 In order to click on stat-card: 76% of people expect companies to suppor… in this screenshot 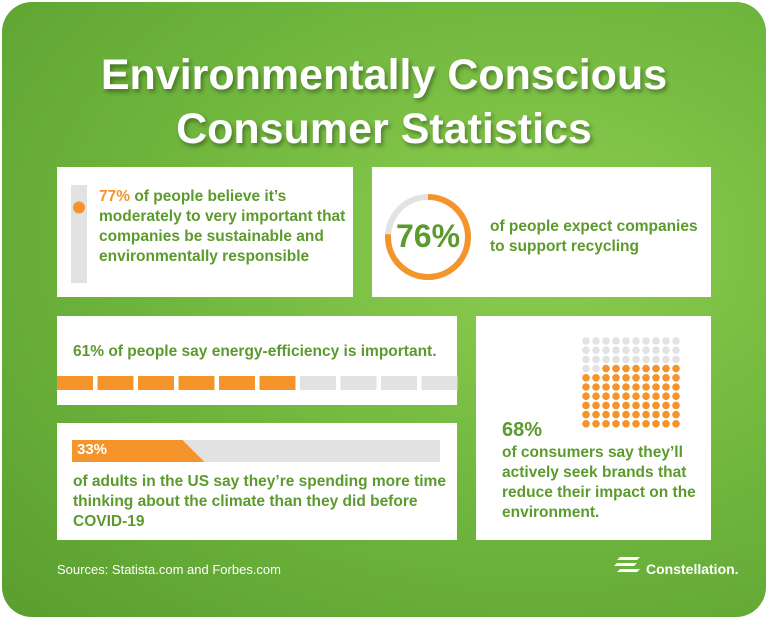, I will do `click(541, 232)`.